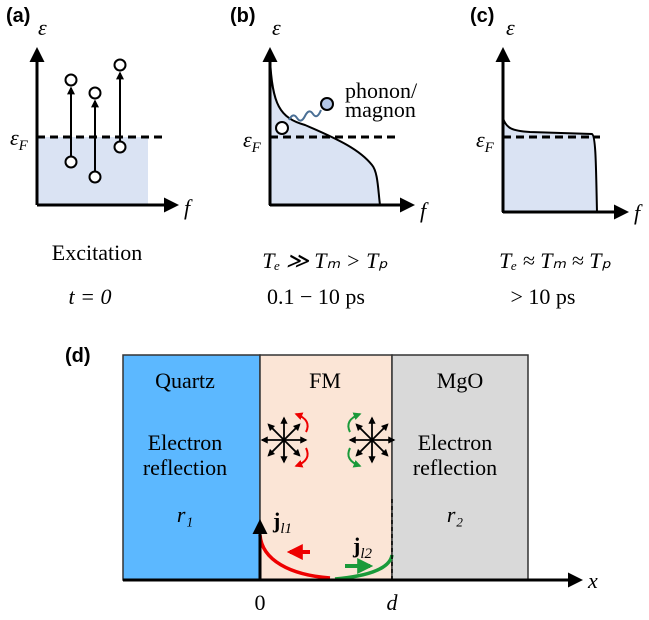  I want to click on region-name: FM, so click(325, 380).